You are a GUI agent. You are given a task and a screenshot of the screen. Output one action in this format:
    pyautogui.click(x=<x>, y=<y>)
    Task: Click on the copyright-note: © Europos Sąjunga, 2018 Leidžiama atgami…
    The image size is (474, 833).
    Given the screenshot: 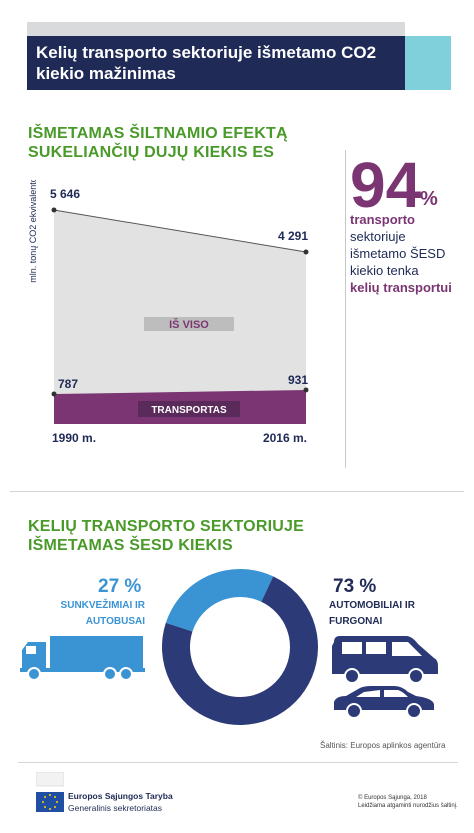 What is the action you would take?
    pyautogui.click(x=408, y=802)
    